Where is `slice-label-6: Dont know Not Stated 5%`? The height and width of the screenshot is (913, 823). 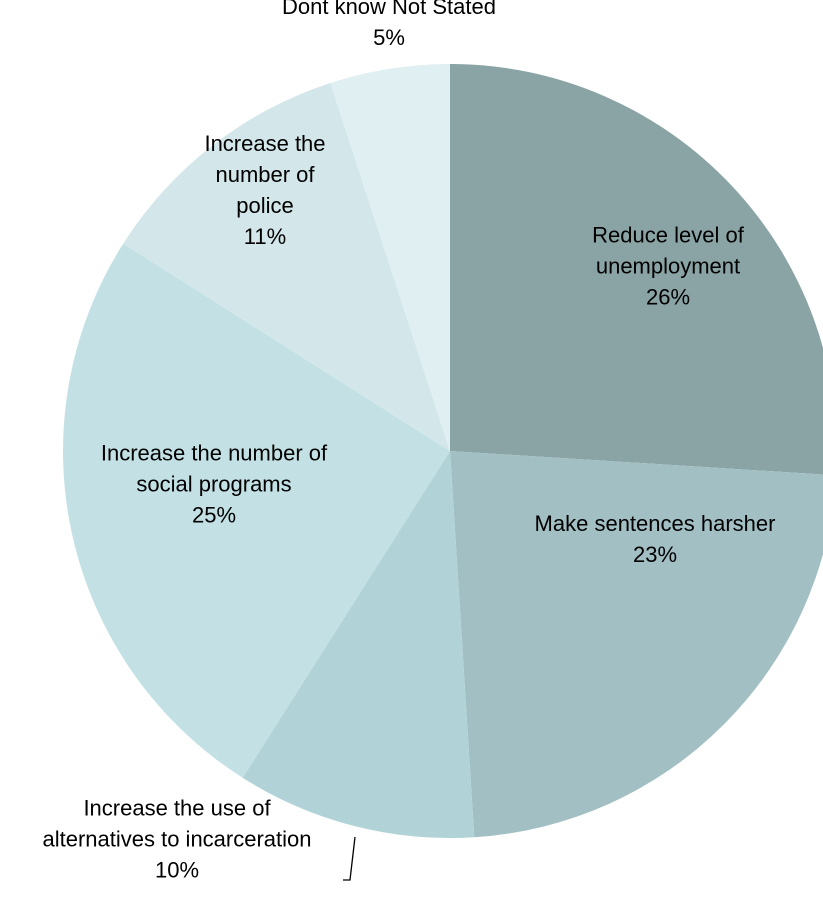
slice-label-6: Dont know Not Stated 5% is located at coordinates (389, 25).